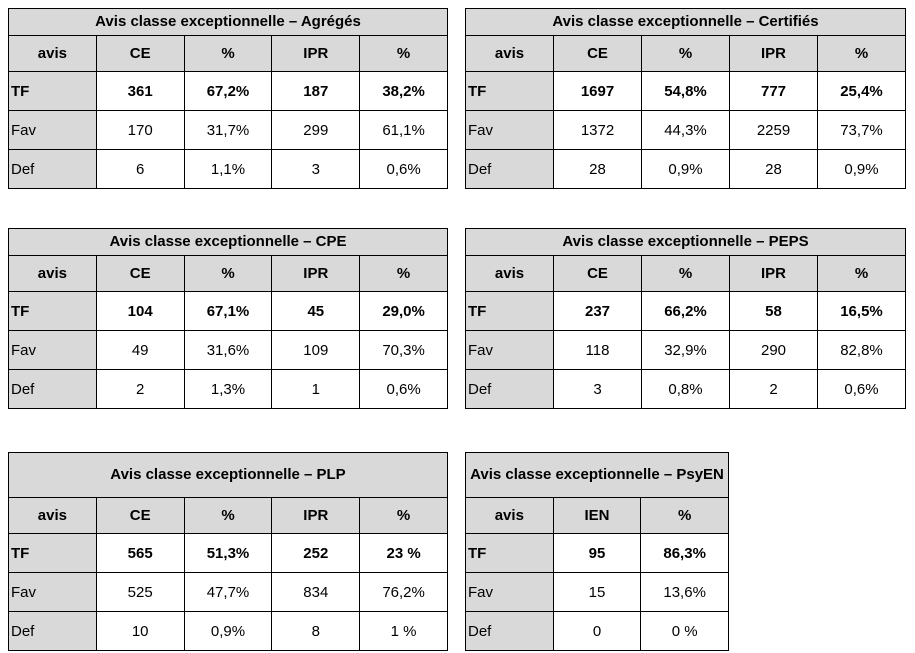 Image resolution: width=915 pixels, height=653 pixels. What do you see at coordinates (403, 592) in the screenshot?
I see `table-cell: 76,2%` at bounding box center [403, 592].